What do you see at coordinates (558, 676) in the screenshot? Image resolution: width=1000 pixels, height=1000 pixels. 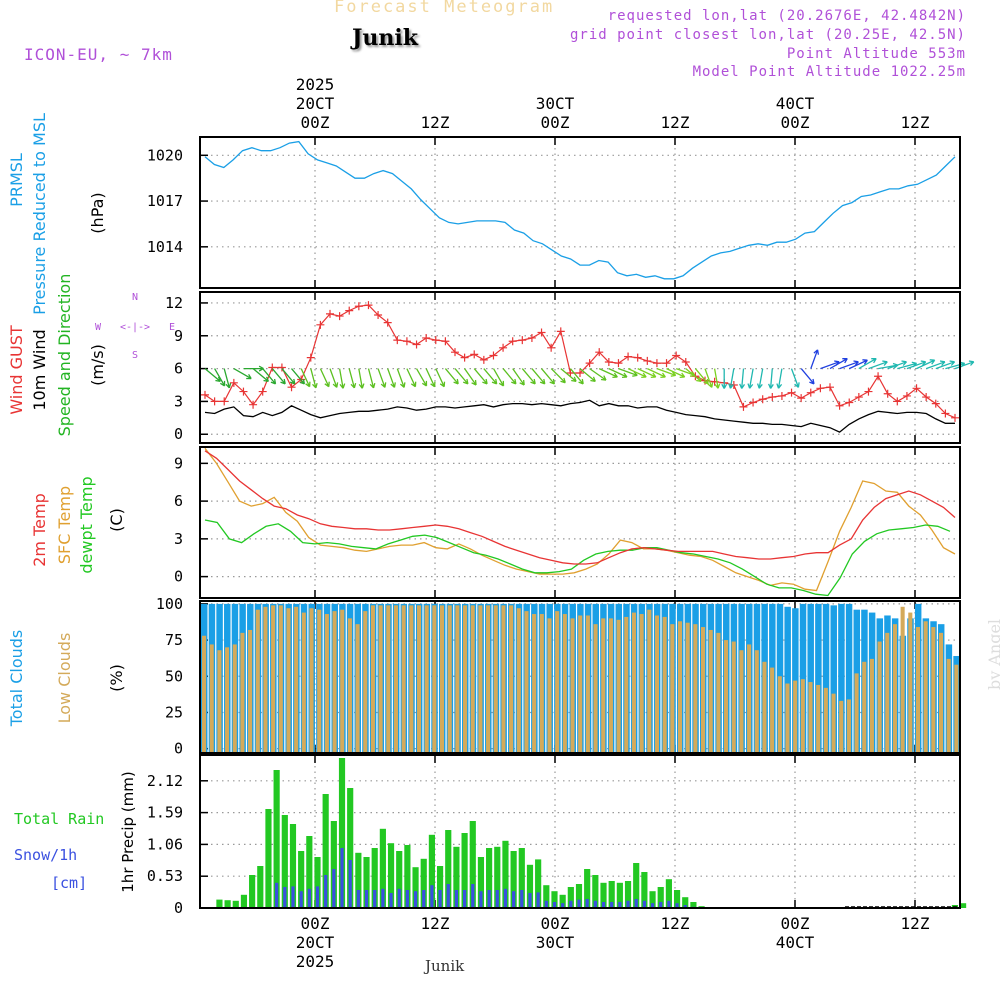 I see `clouds-panel: 0 25 50 75 100` at bounding box center [558, 676].